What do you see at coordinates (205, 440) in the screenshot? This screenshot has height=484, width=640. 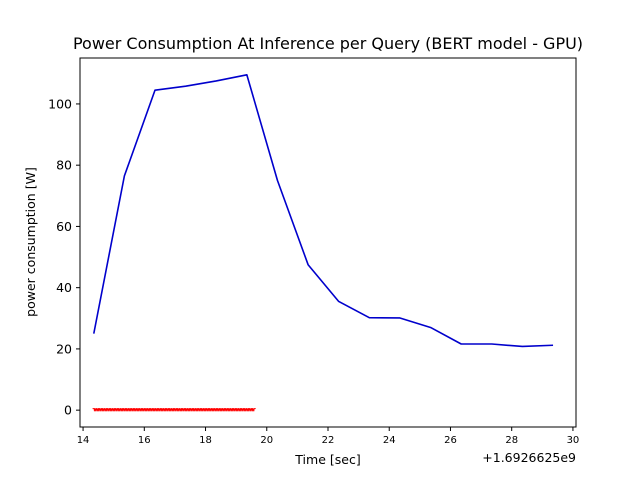 I see `x-tick-label: 18` at bounding box center [205, 440].